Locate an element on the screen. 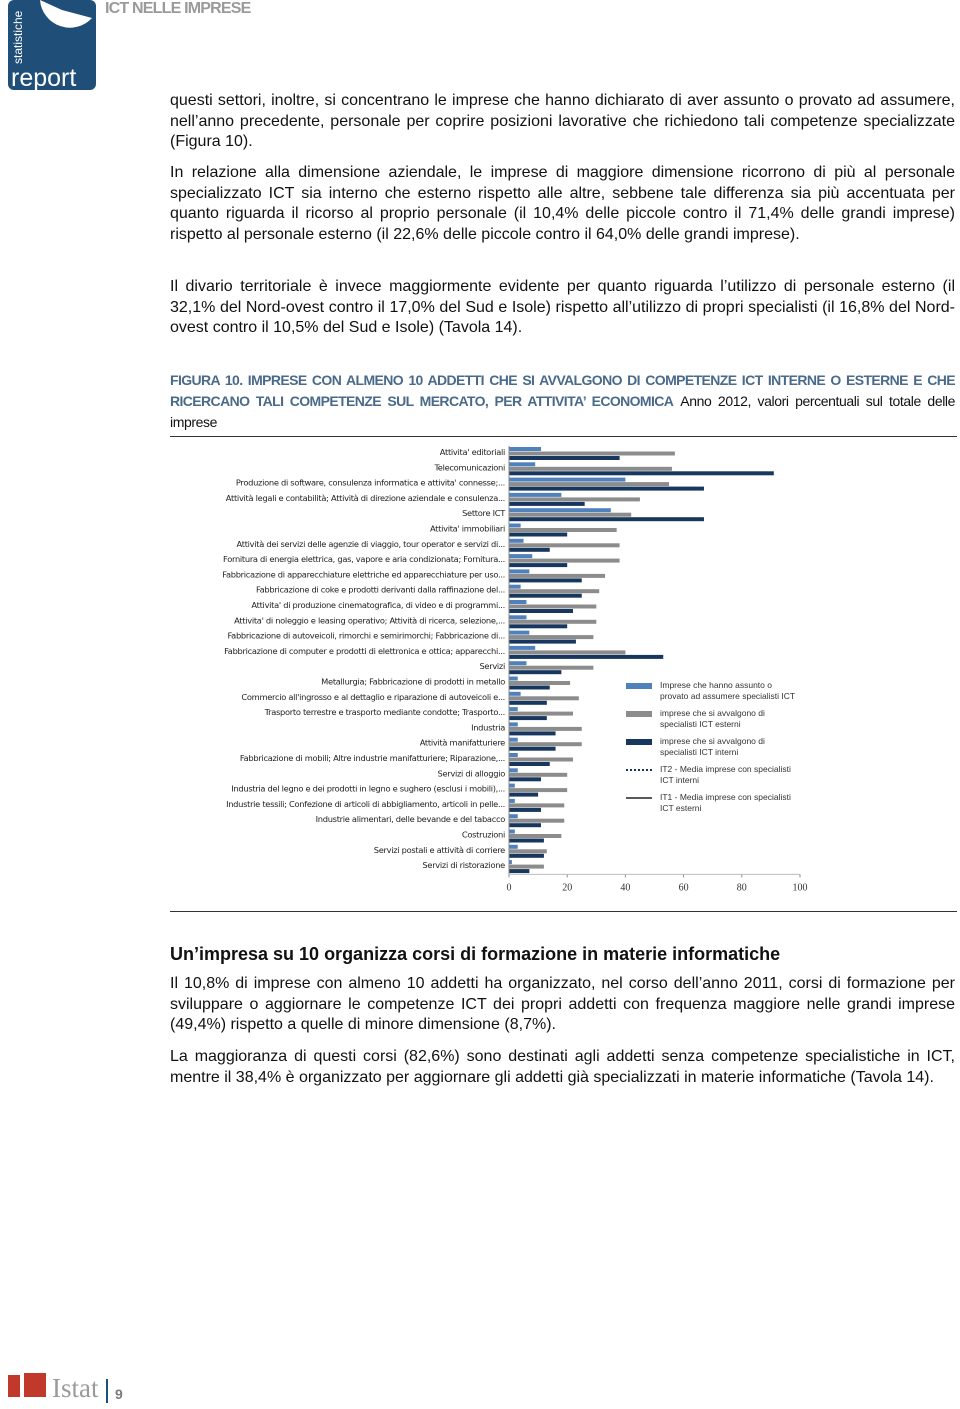  category-label: Attività manifatturiere is located at coordinates (462, 743).